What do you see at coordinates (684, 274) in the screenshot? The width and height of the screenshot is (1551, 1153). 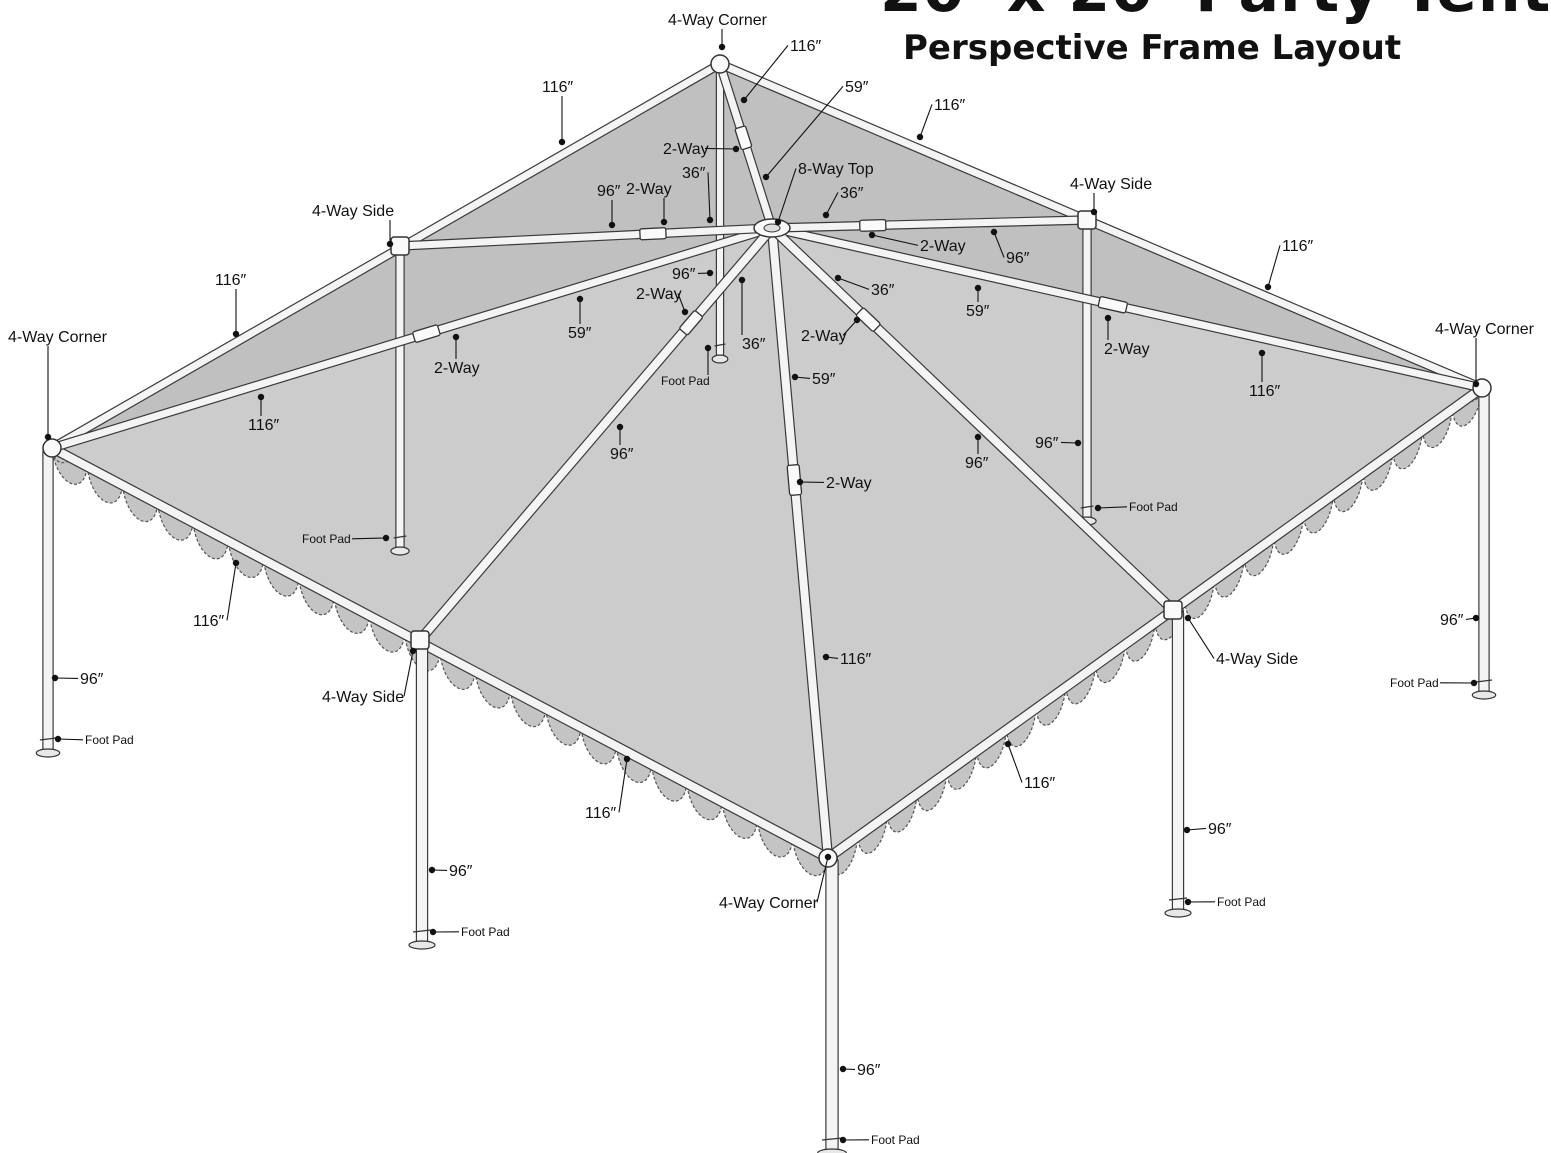 I see `callout-text-rafter-96-2: 96″` at bounding box center [684, 274].